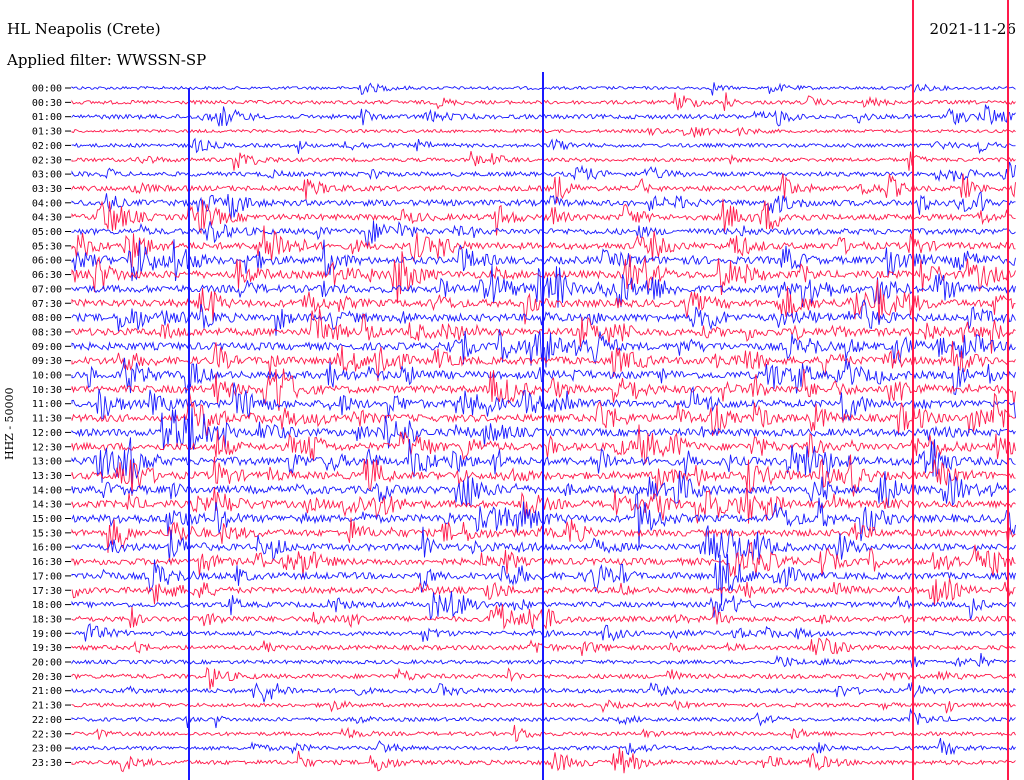  Describe the element at coordinates (47, 591) in the screenshot. I see `row-tick-label: 17:30` at that location.